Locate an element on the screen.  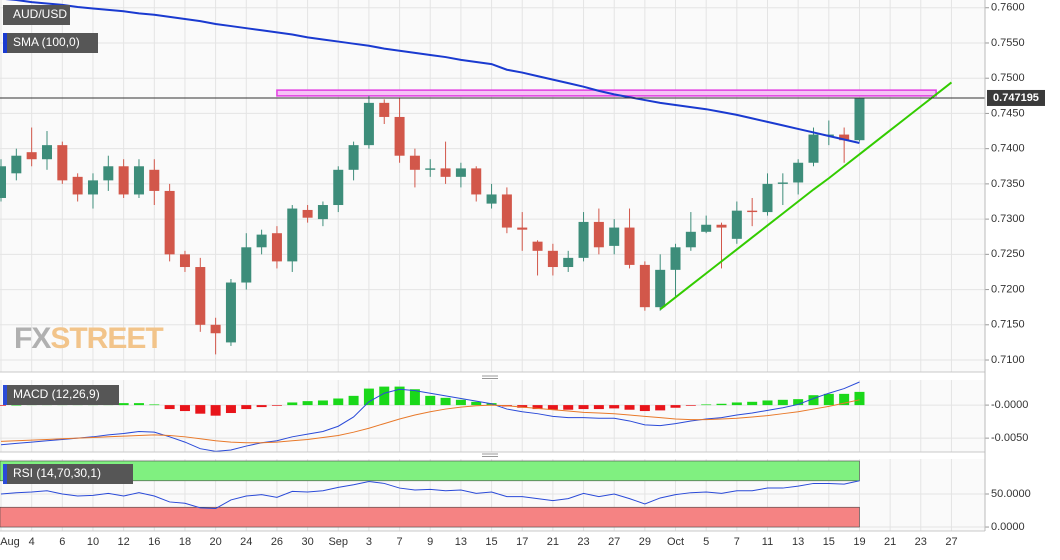
y-tick-label: 0.7500 is located at coordinates (1008, 78).